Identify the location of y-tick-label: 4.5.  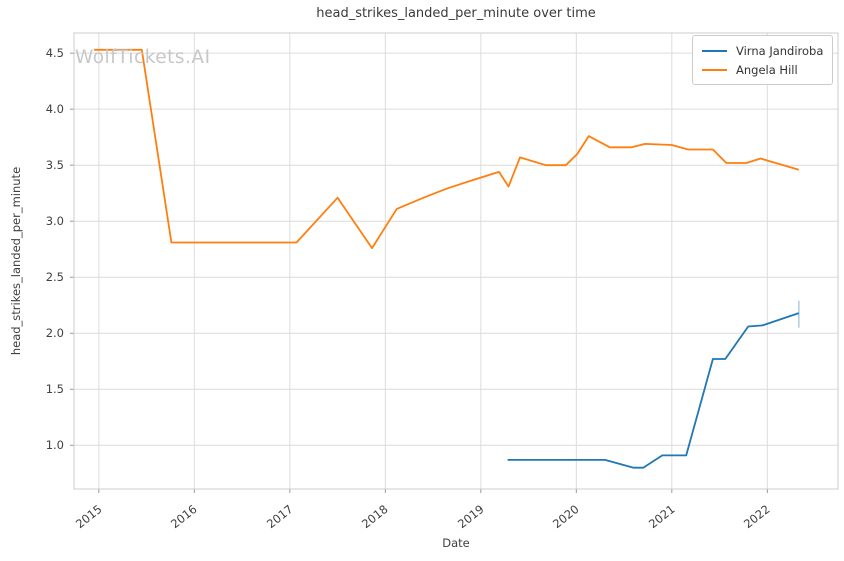
(54, 53).